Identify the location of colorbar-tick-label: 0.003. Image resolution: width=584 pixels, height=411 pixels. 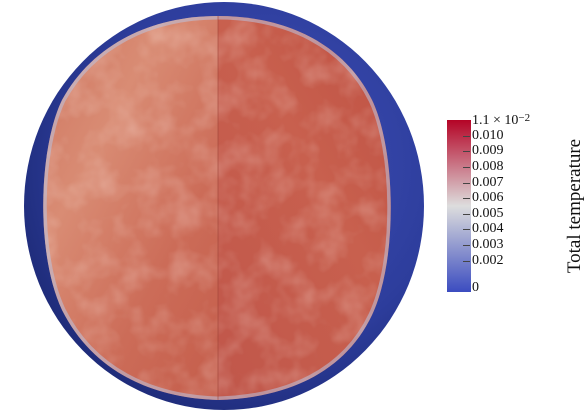
(488, 245).